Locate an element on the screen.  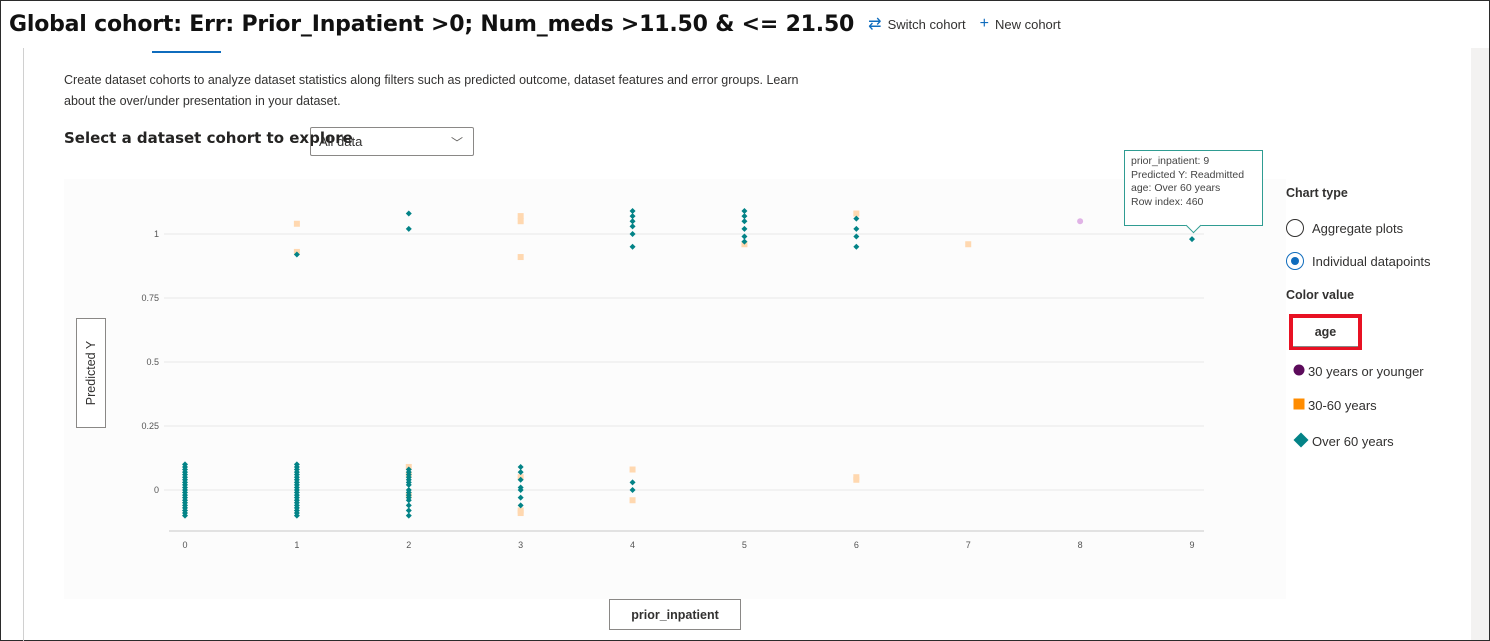
new-cohort-button: + New cohort is located at coordinates (1020, 24).